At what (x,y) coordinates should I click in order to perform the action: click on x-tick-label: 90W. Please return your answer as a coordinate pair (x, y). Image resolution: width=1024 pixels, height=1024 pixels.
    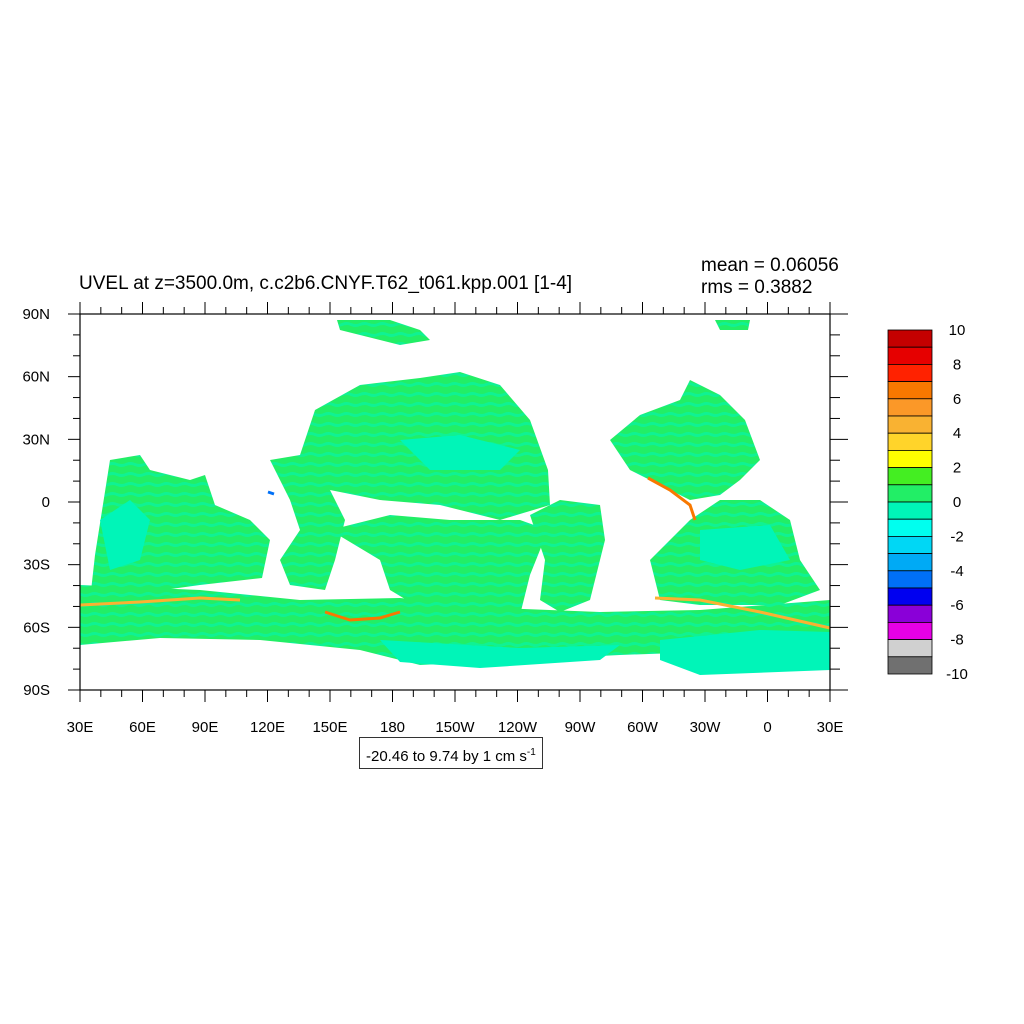
    Looking at the image, I should click on (581, 727).